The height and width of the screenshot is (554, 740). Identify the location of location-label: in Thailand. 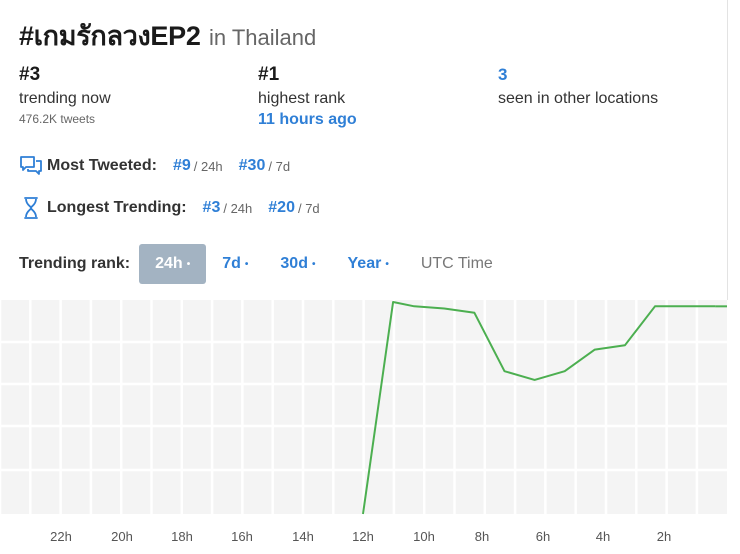
(263, 37).